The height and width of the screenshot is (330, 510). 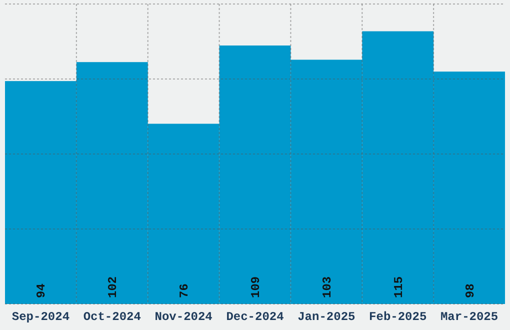 What do you see at coordinates (185, 291) in the screenshot?
I see `data-label: 76` at bounding box center [185, 291].